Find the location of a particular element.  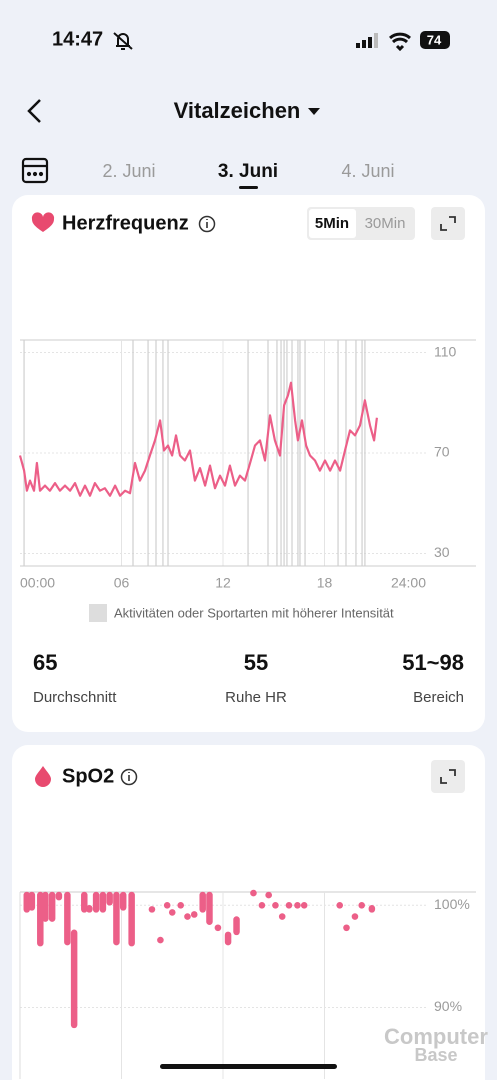

dropdown-arrow is located at coordinates (314, 111).